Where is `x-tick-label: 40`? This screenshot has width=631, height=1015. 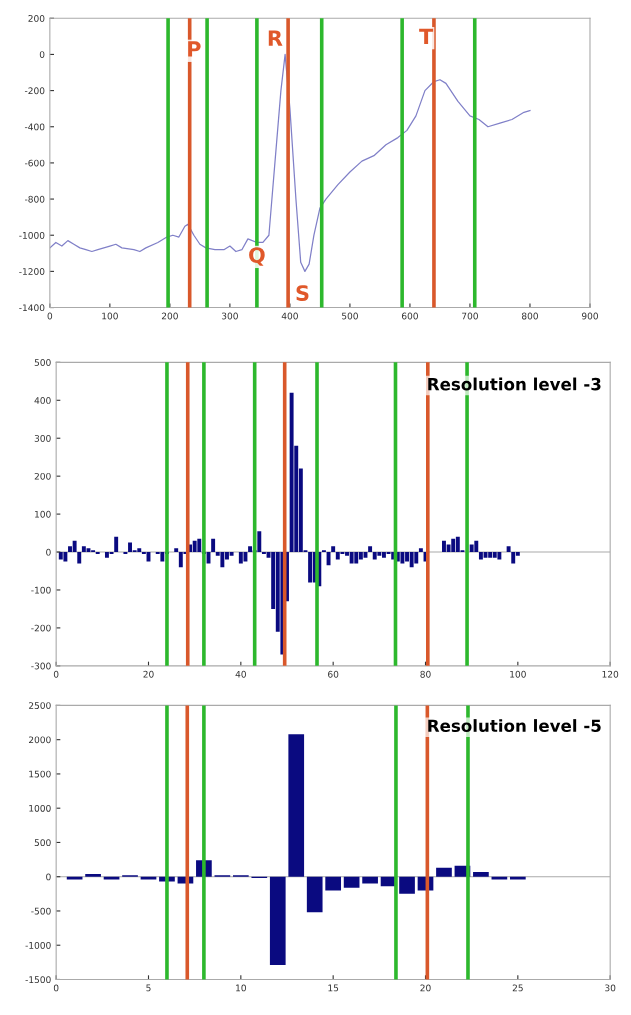 x-tick-label: 40 is located at coordinates (240, 674).